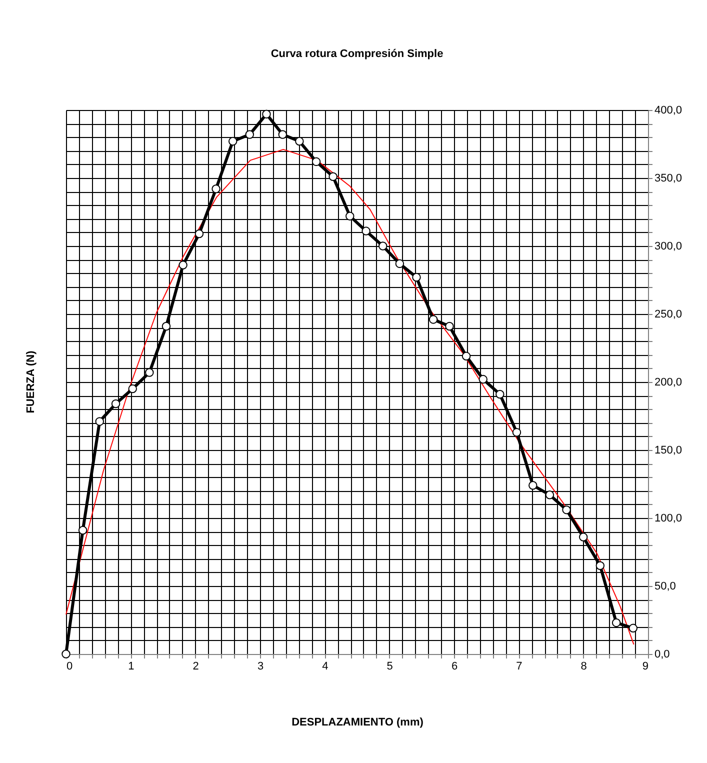 The image size is (707, 763). I want to click on y-axis-title: FUERZA (N), so click(31, 382).